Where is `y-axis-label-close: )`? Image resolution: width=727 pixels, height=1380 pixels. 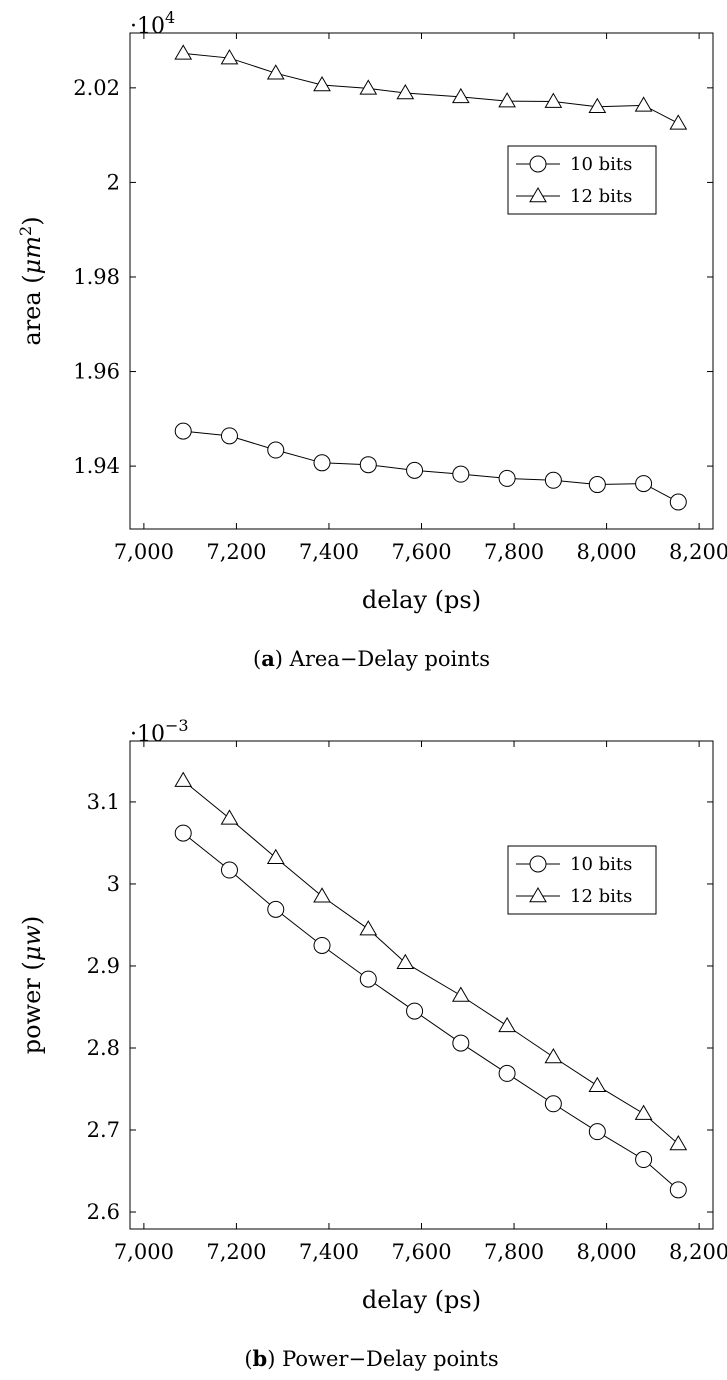
y-axis-label-close: ) is located at coordinates (32, 220).